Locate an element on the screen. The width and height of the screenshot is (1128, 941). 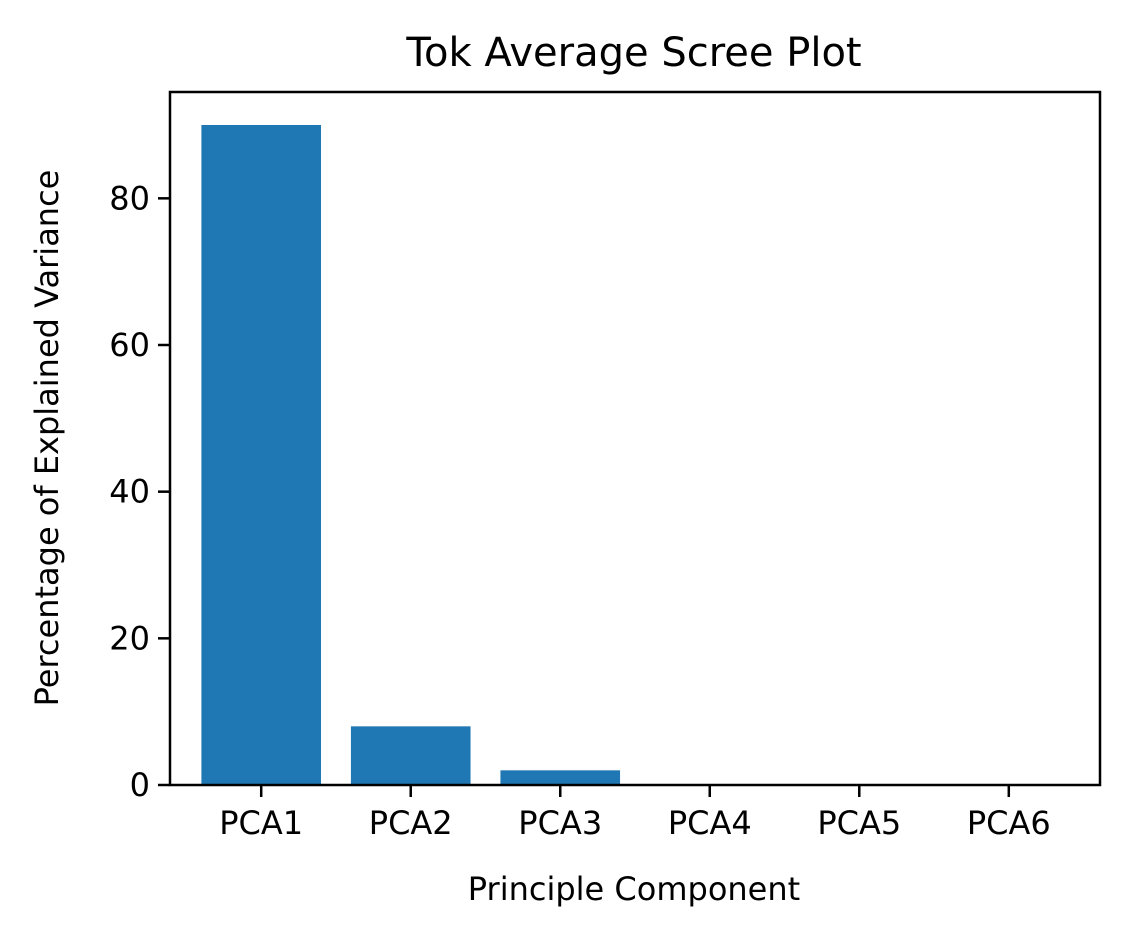
x-tick-label: PCA5 is located at coordinates (859, 823).